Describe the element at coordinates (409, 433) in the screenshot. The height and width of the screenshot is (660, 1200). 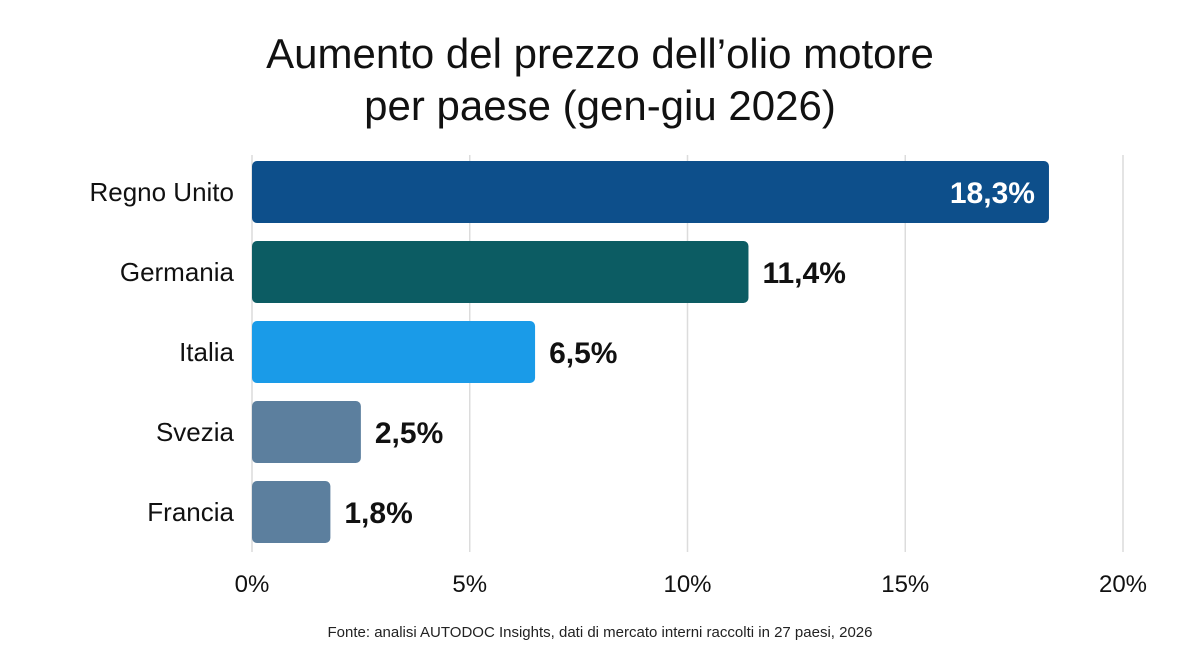
I see `value-label-3: 2,5%` at that location.